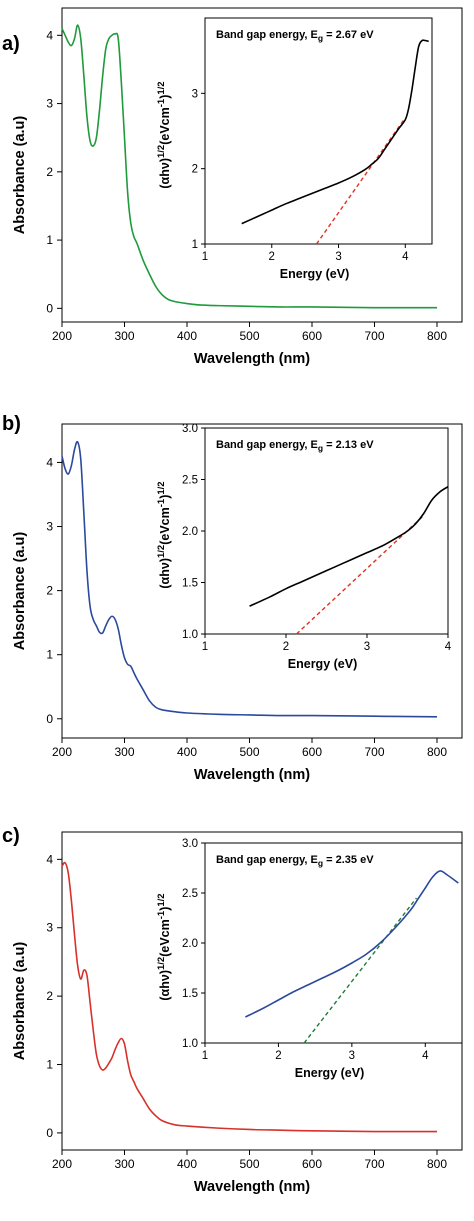  What do you see at coordinates (195, 170) in the screenshot?
I see `inset-y-tick-label: 2` at bounding box center [195, 170].